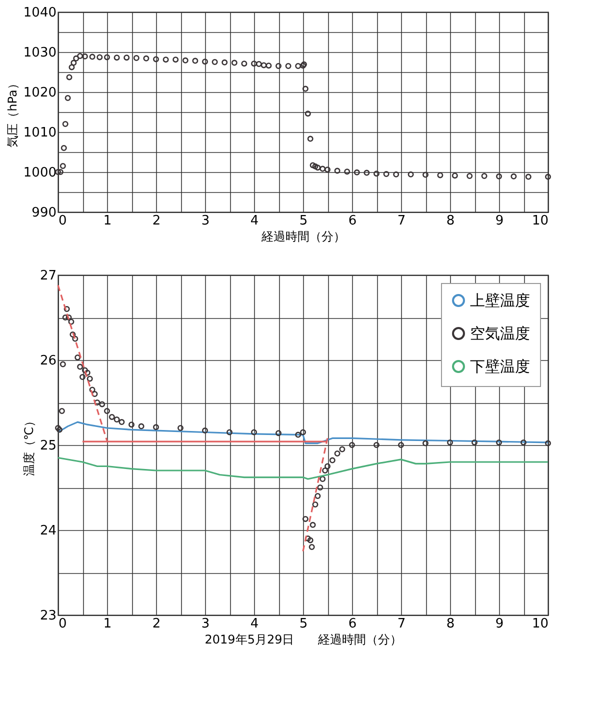 The height and width of the screenshot is (725, 600). I want to click on legend-label: 空気温度, so click(500, 333).